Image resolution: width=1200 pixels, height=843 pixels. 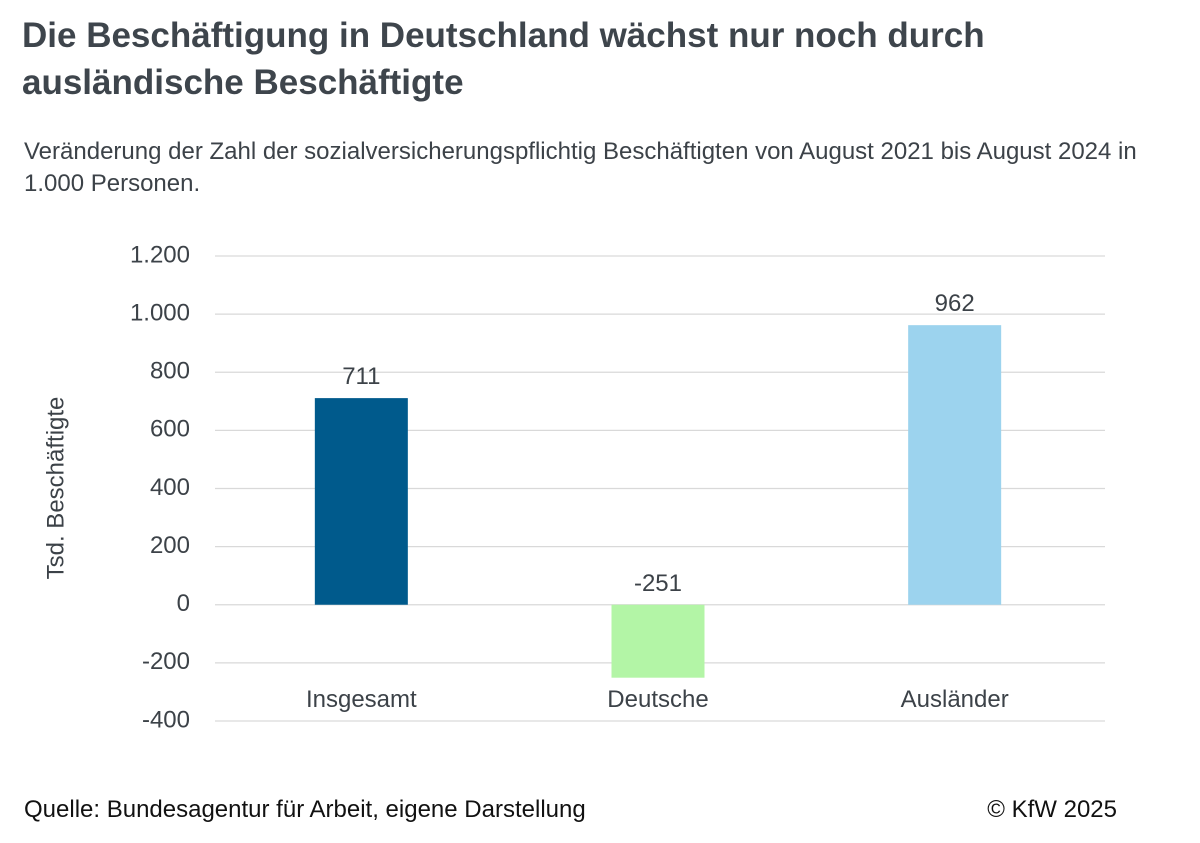 I want to click on y-tick-label: 800, so click(x=170, y=371).